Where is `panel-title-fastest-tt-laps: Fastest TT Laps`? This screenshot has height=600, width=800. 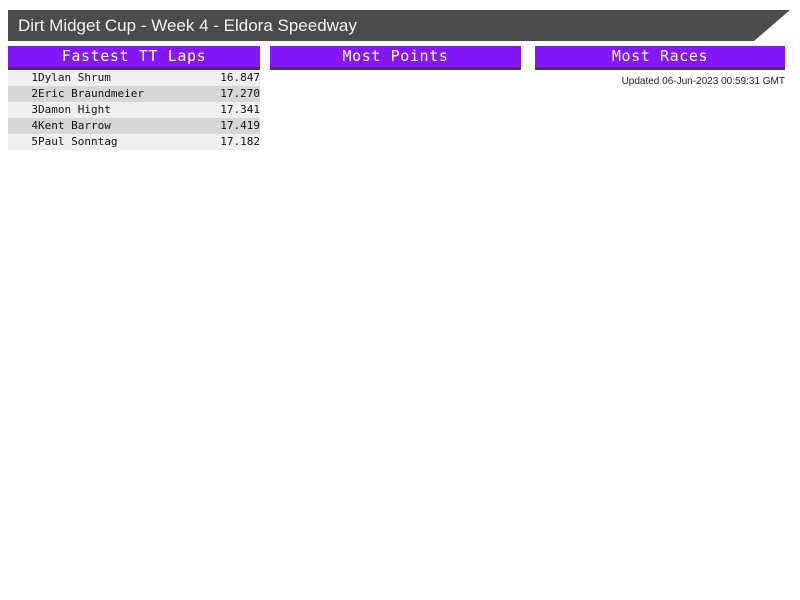 panel-title-fastest-tt-laps: Fastest TT Laps is located at coordinates (134, 58).